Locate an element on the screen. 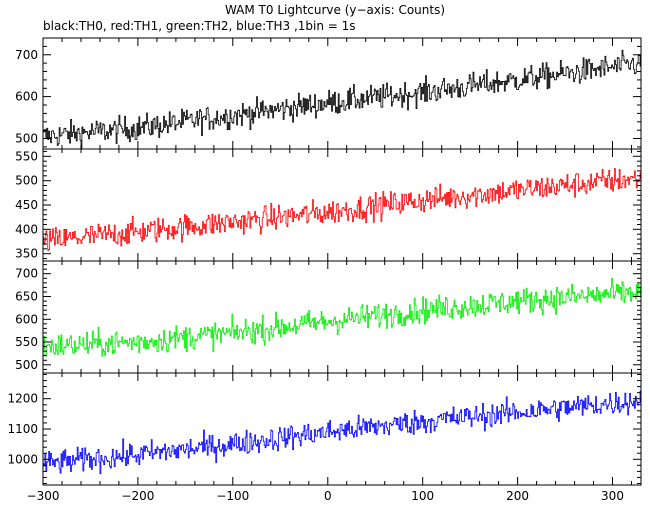  chart-title: WAM T0 Lightcurve (y−axis: Counts) is located at coordinates (335, 10).